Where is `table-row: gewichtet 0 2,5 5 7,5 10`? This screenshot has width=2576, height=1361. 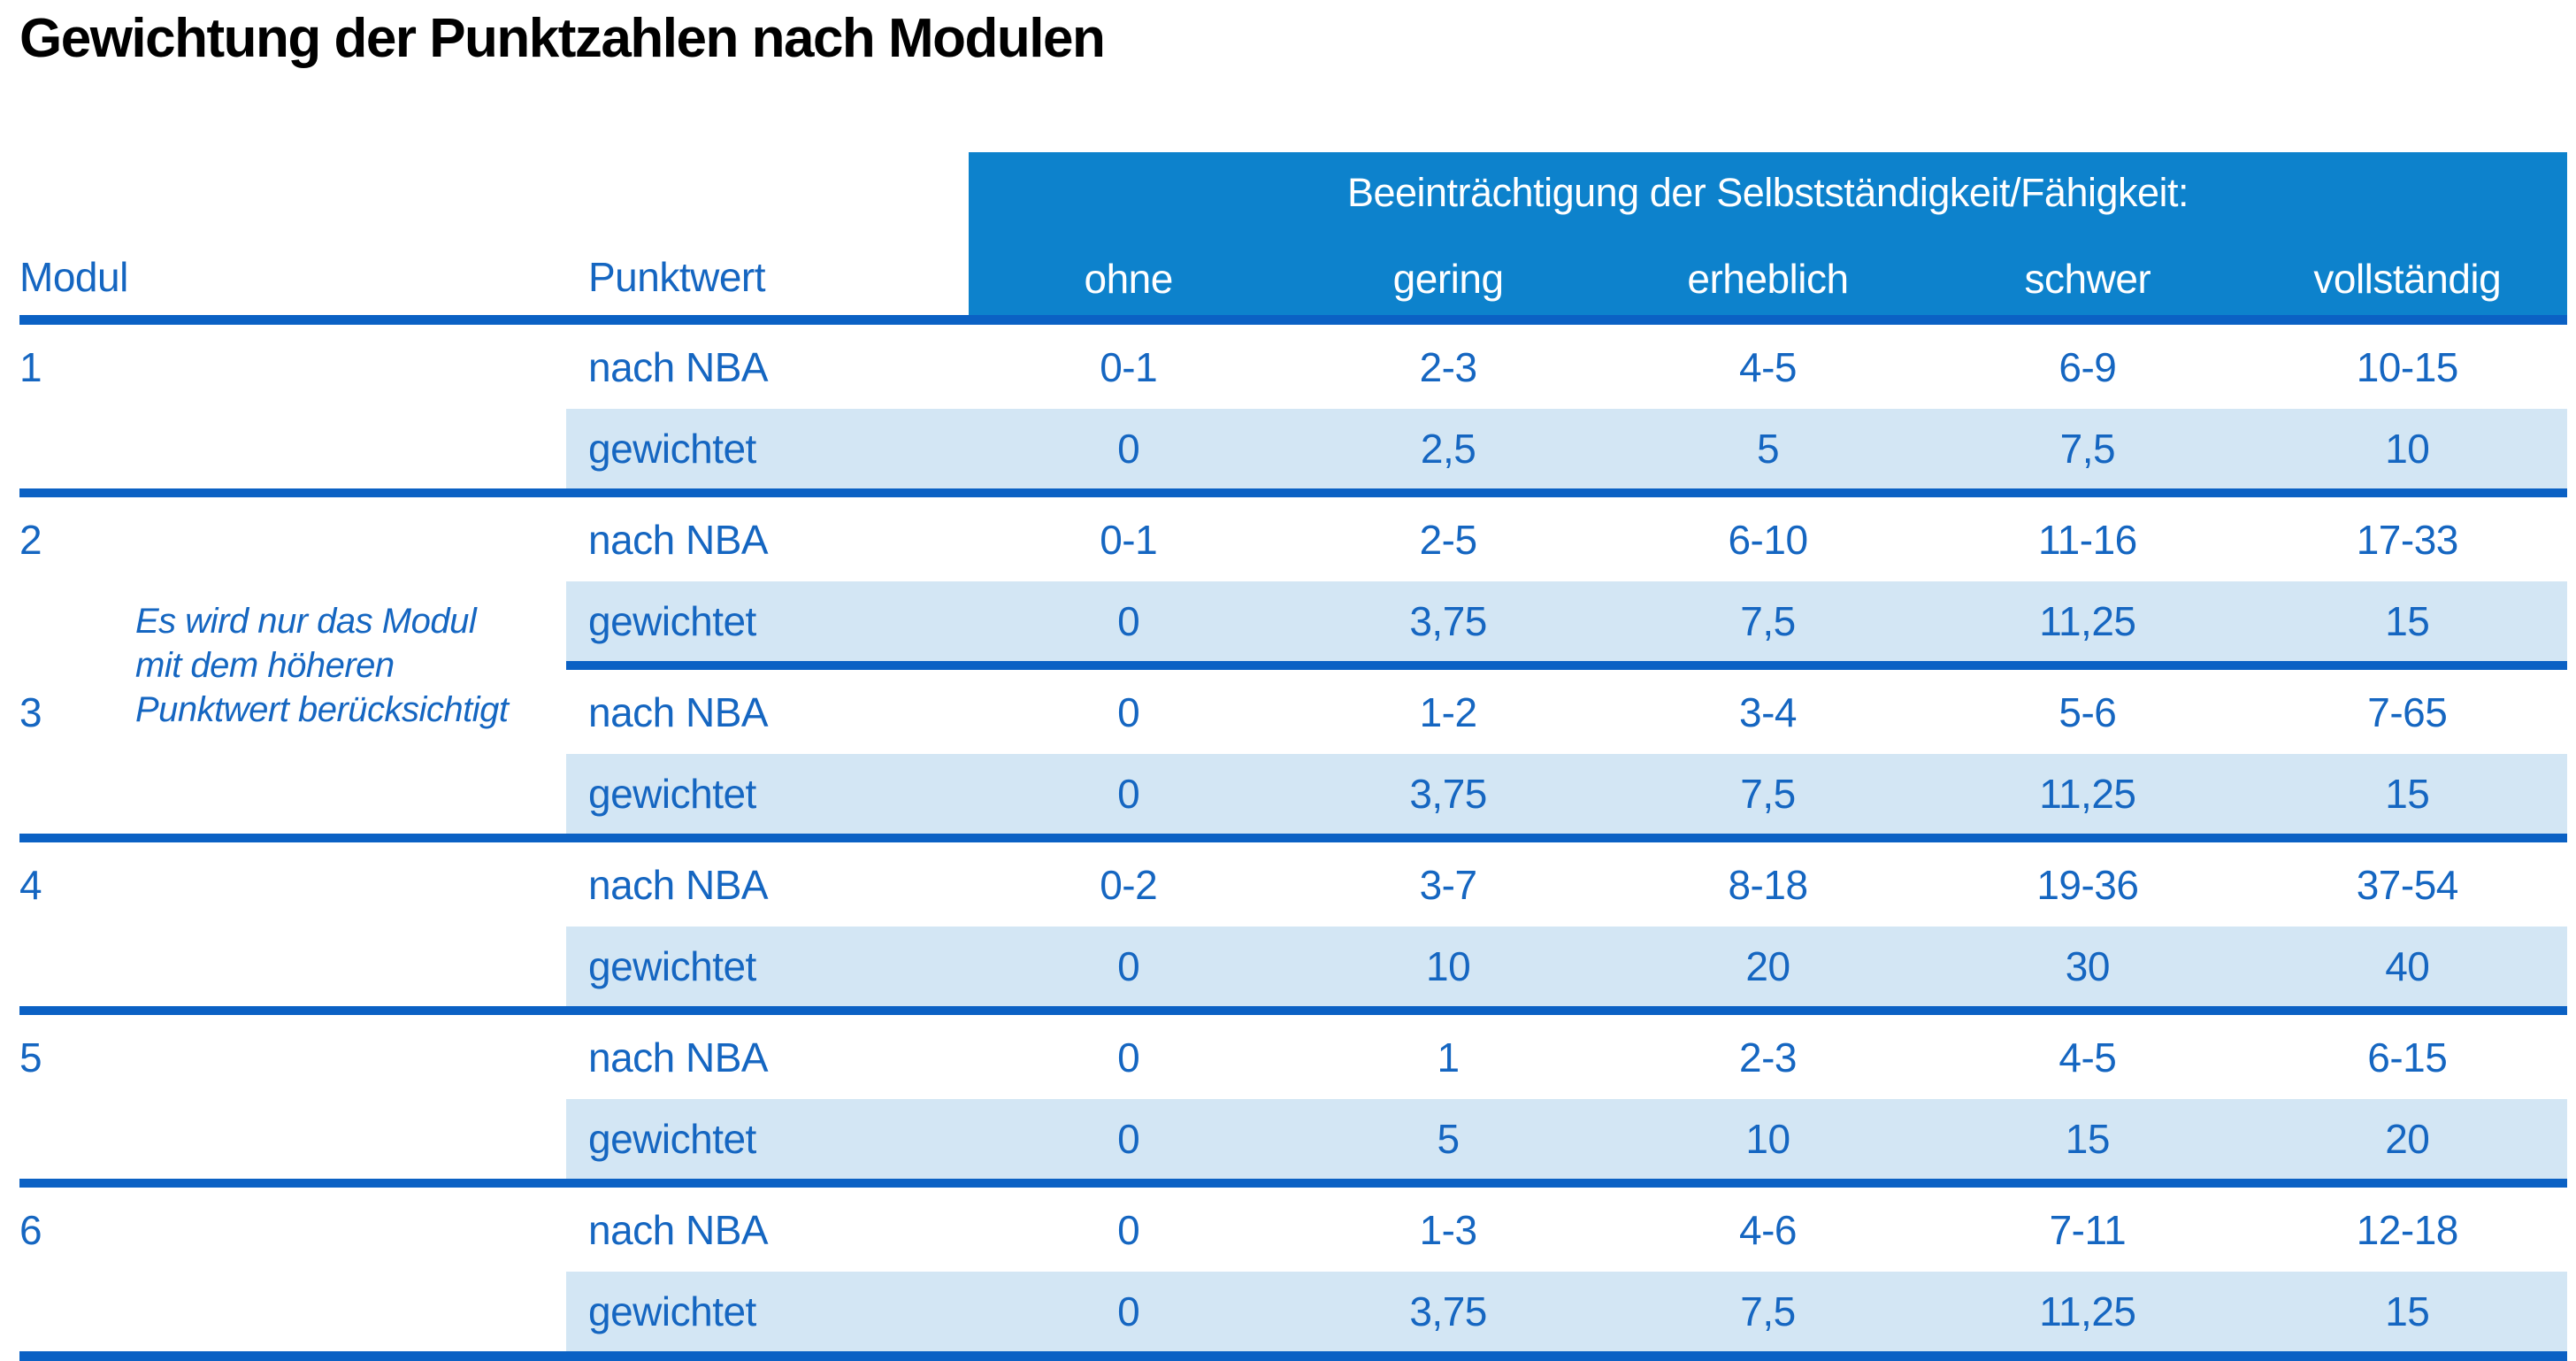
table-row: gewichtet 0 2,5 5 7,5 10 is located at coordinates (1293, 448).